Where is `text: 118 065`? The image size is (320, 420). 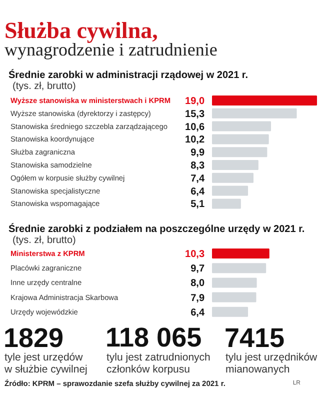
text: 118 065 is located at coordinates (154, 337).